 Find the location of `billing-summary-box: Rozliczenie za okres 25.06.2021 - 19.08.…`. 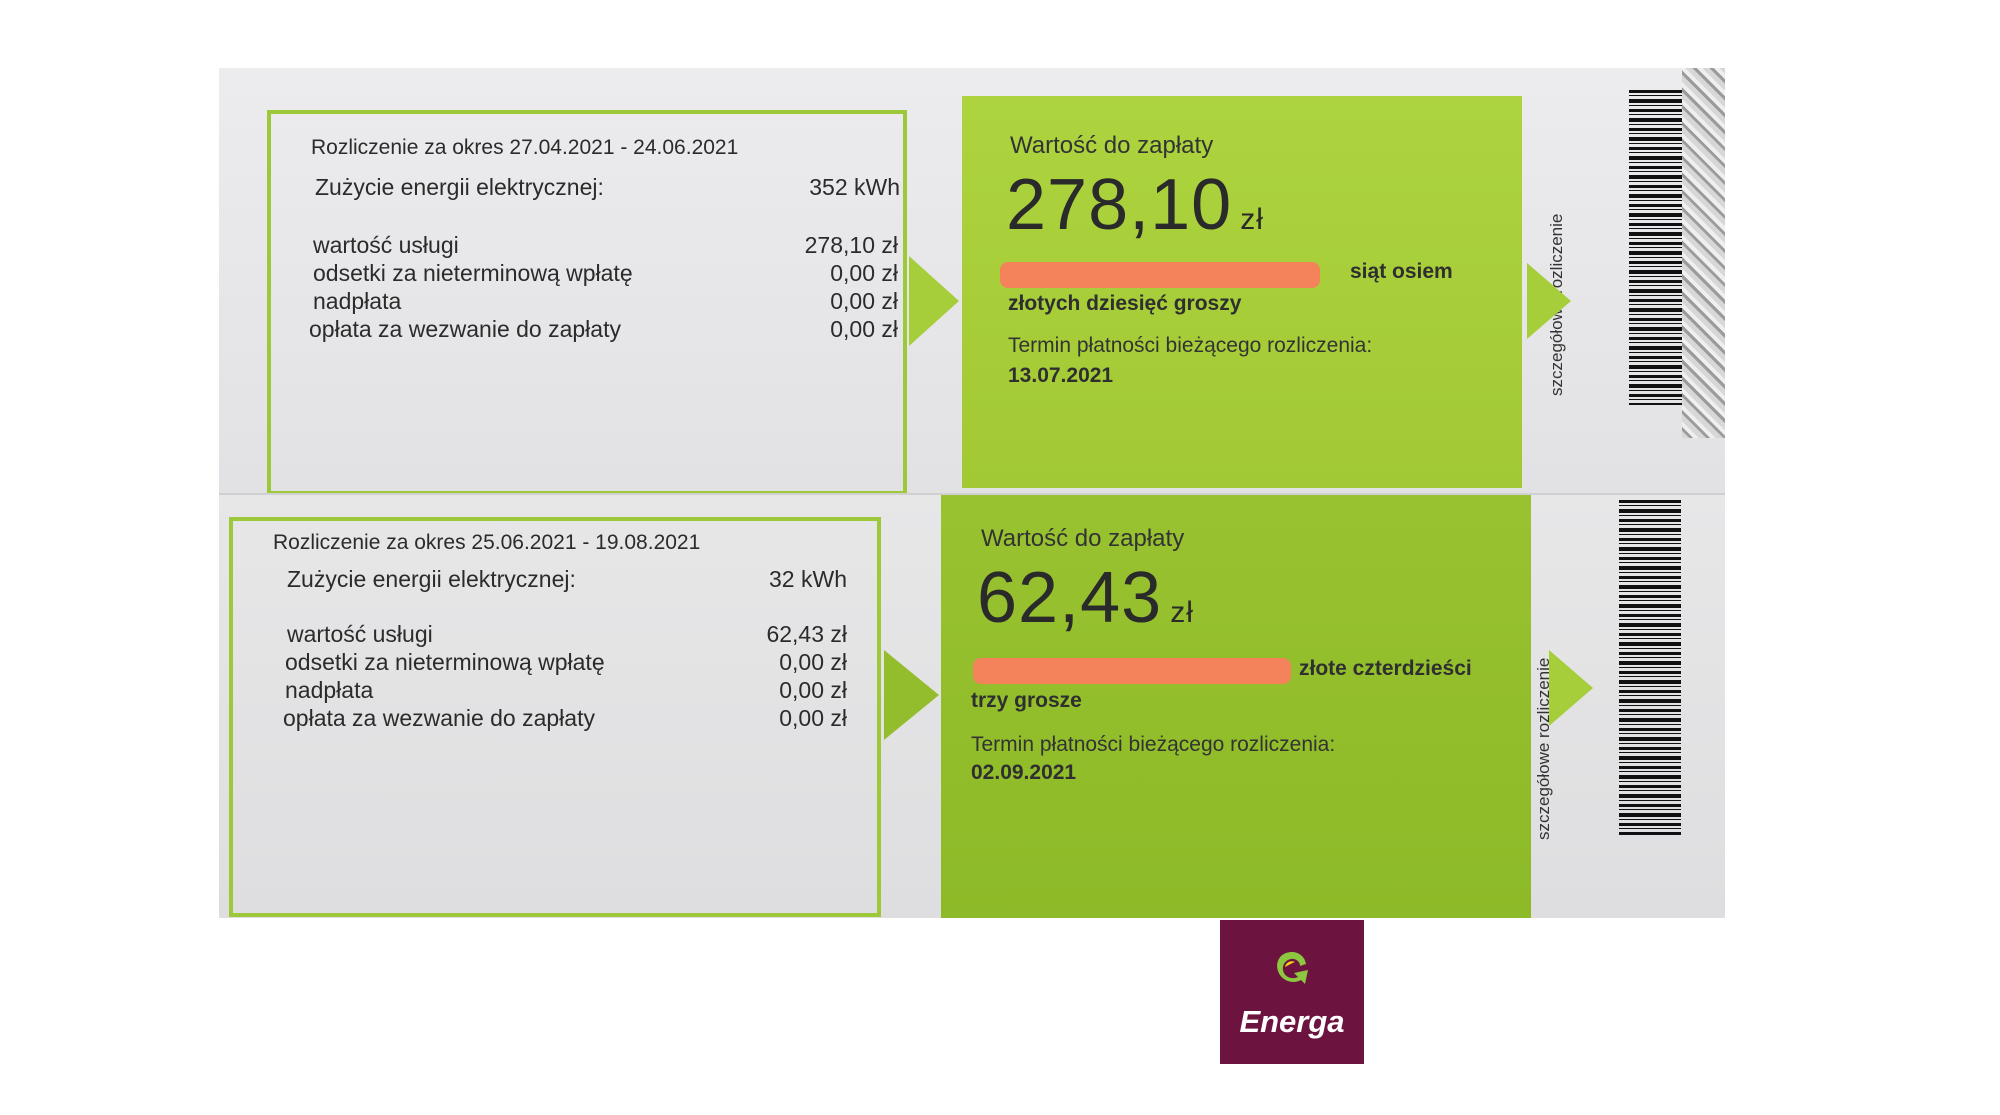

billing-summary-box: Rozliczenie za okres 25.06.2021 - 19.08.… is located at coordinates (555, 717).